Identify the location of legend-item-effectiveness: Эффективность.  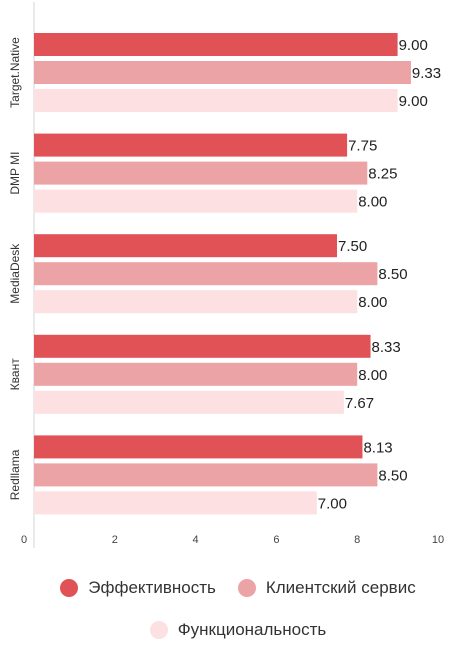
(138, 588).